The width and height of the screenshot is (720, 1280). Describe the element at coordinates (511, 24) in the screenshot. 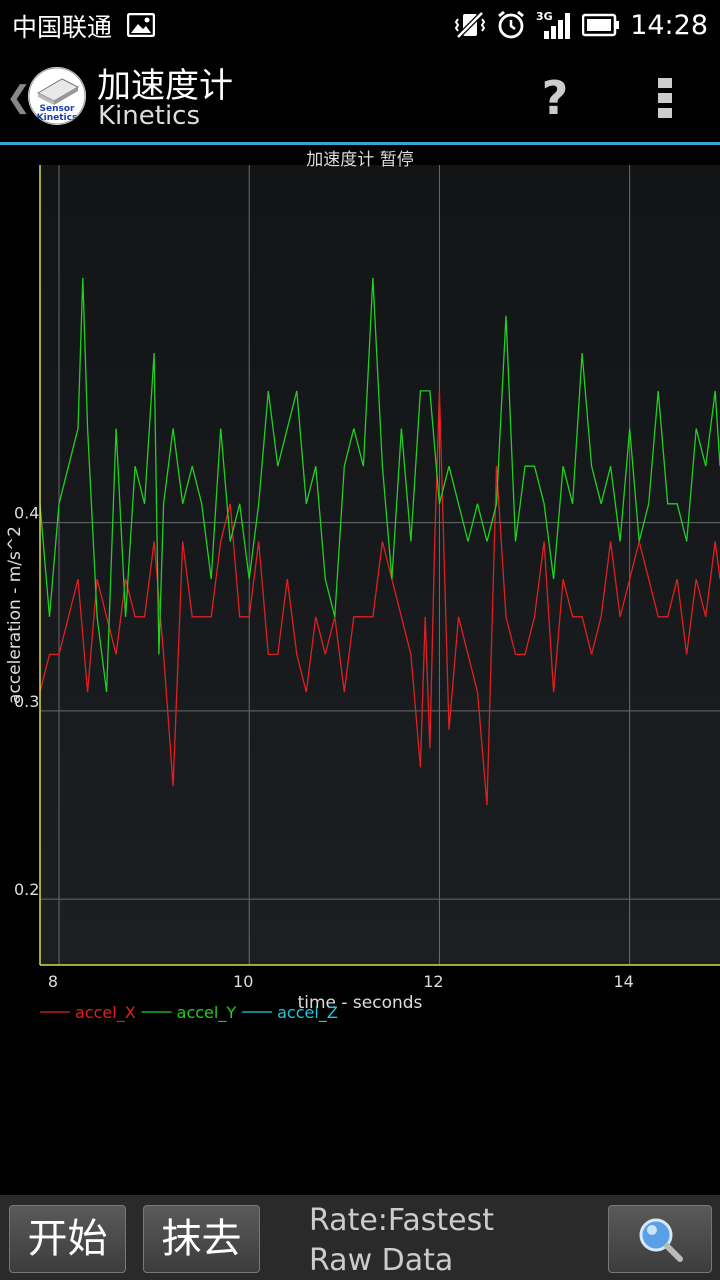

I see `alarm-icon` at that location.